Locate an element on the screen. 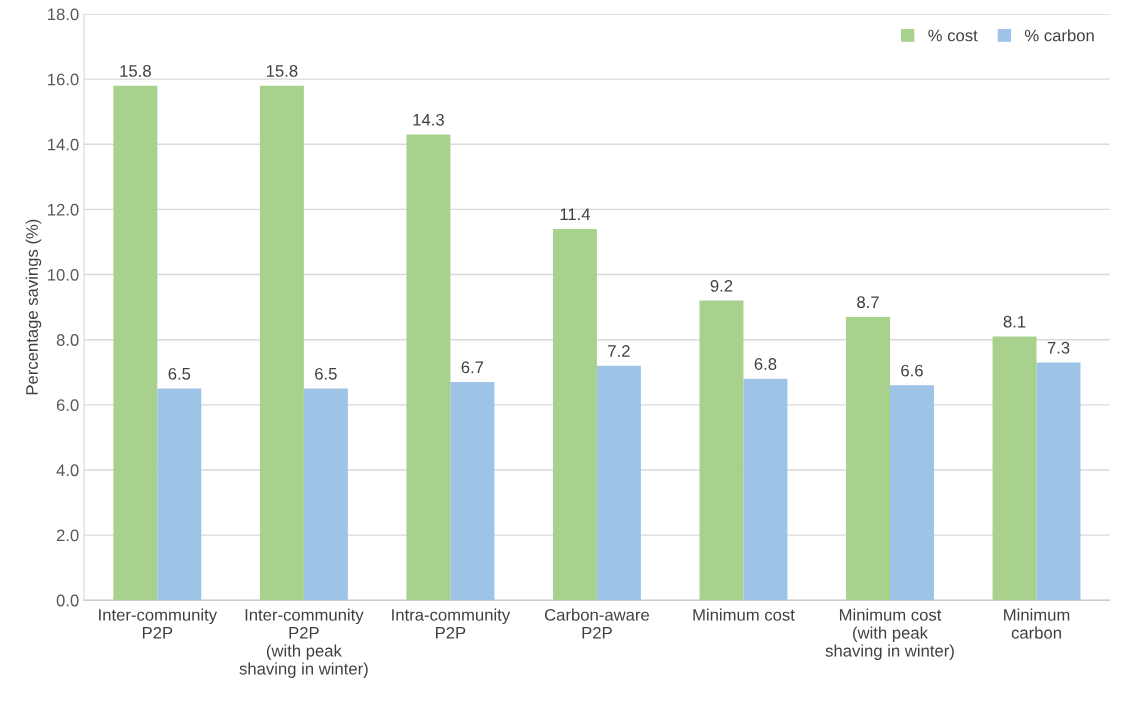  data-label: 11.4 is located at coordinates (575, 214).